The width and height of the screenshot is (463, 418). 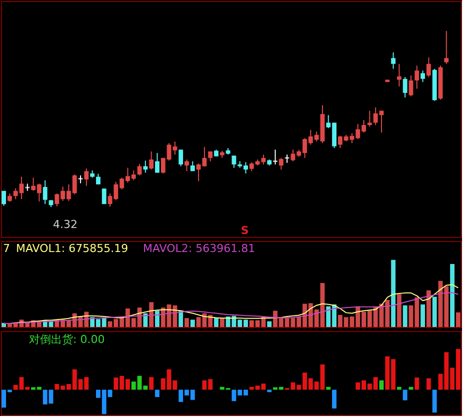 I want to click on text: 4.32, so click(x=65, y=225).